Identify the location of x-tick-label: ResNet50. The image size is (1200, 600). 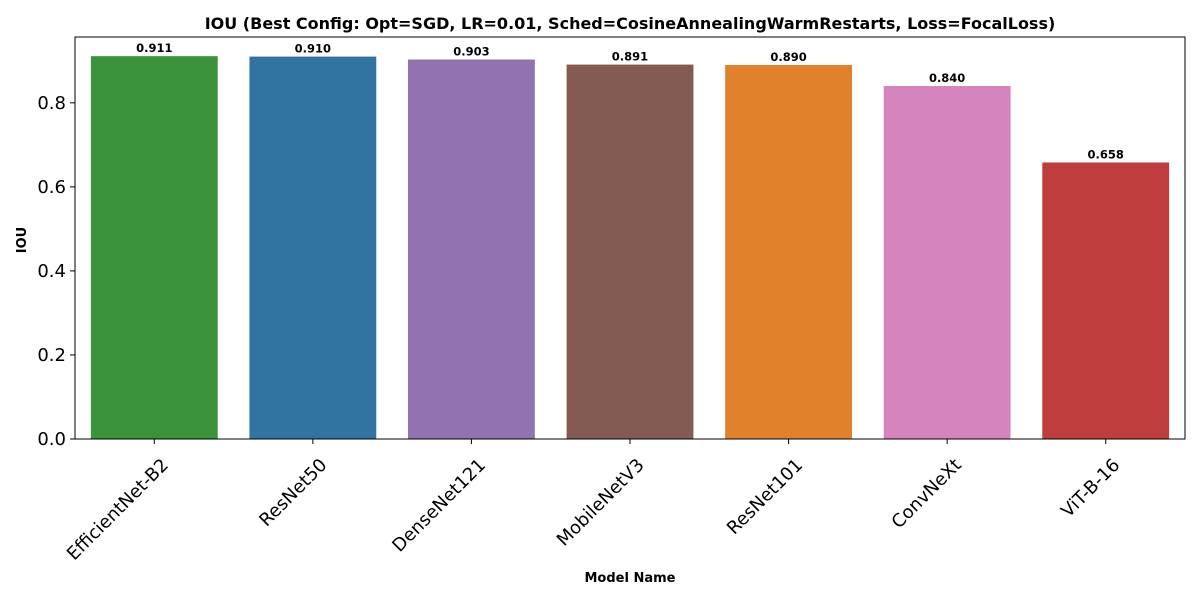
(293, 493).